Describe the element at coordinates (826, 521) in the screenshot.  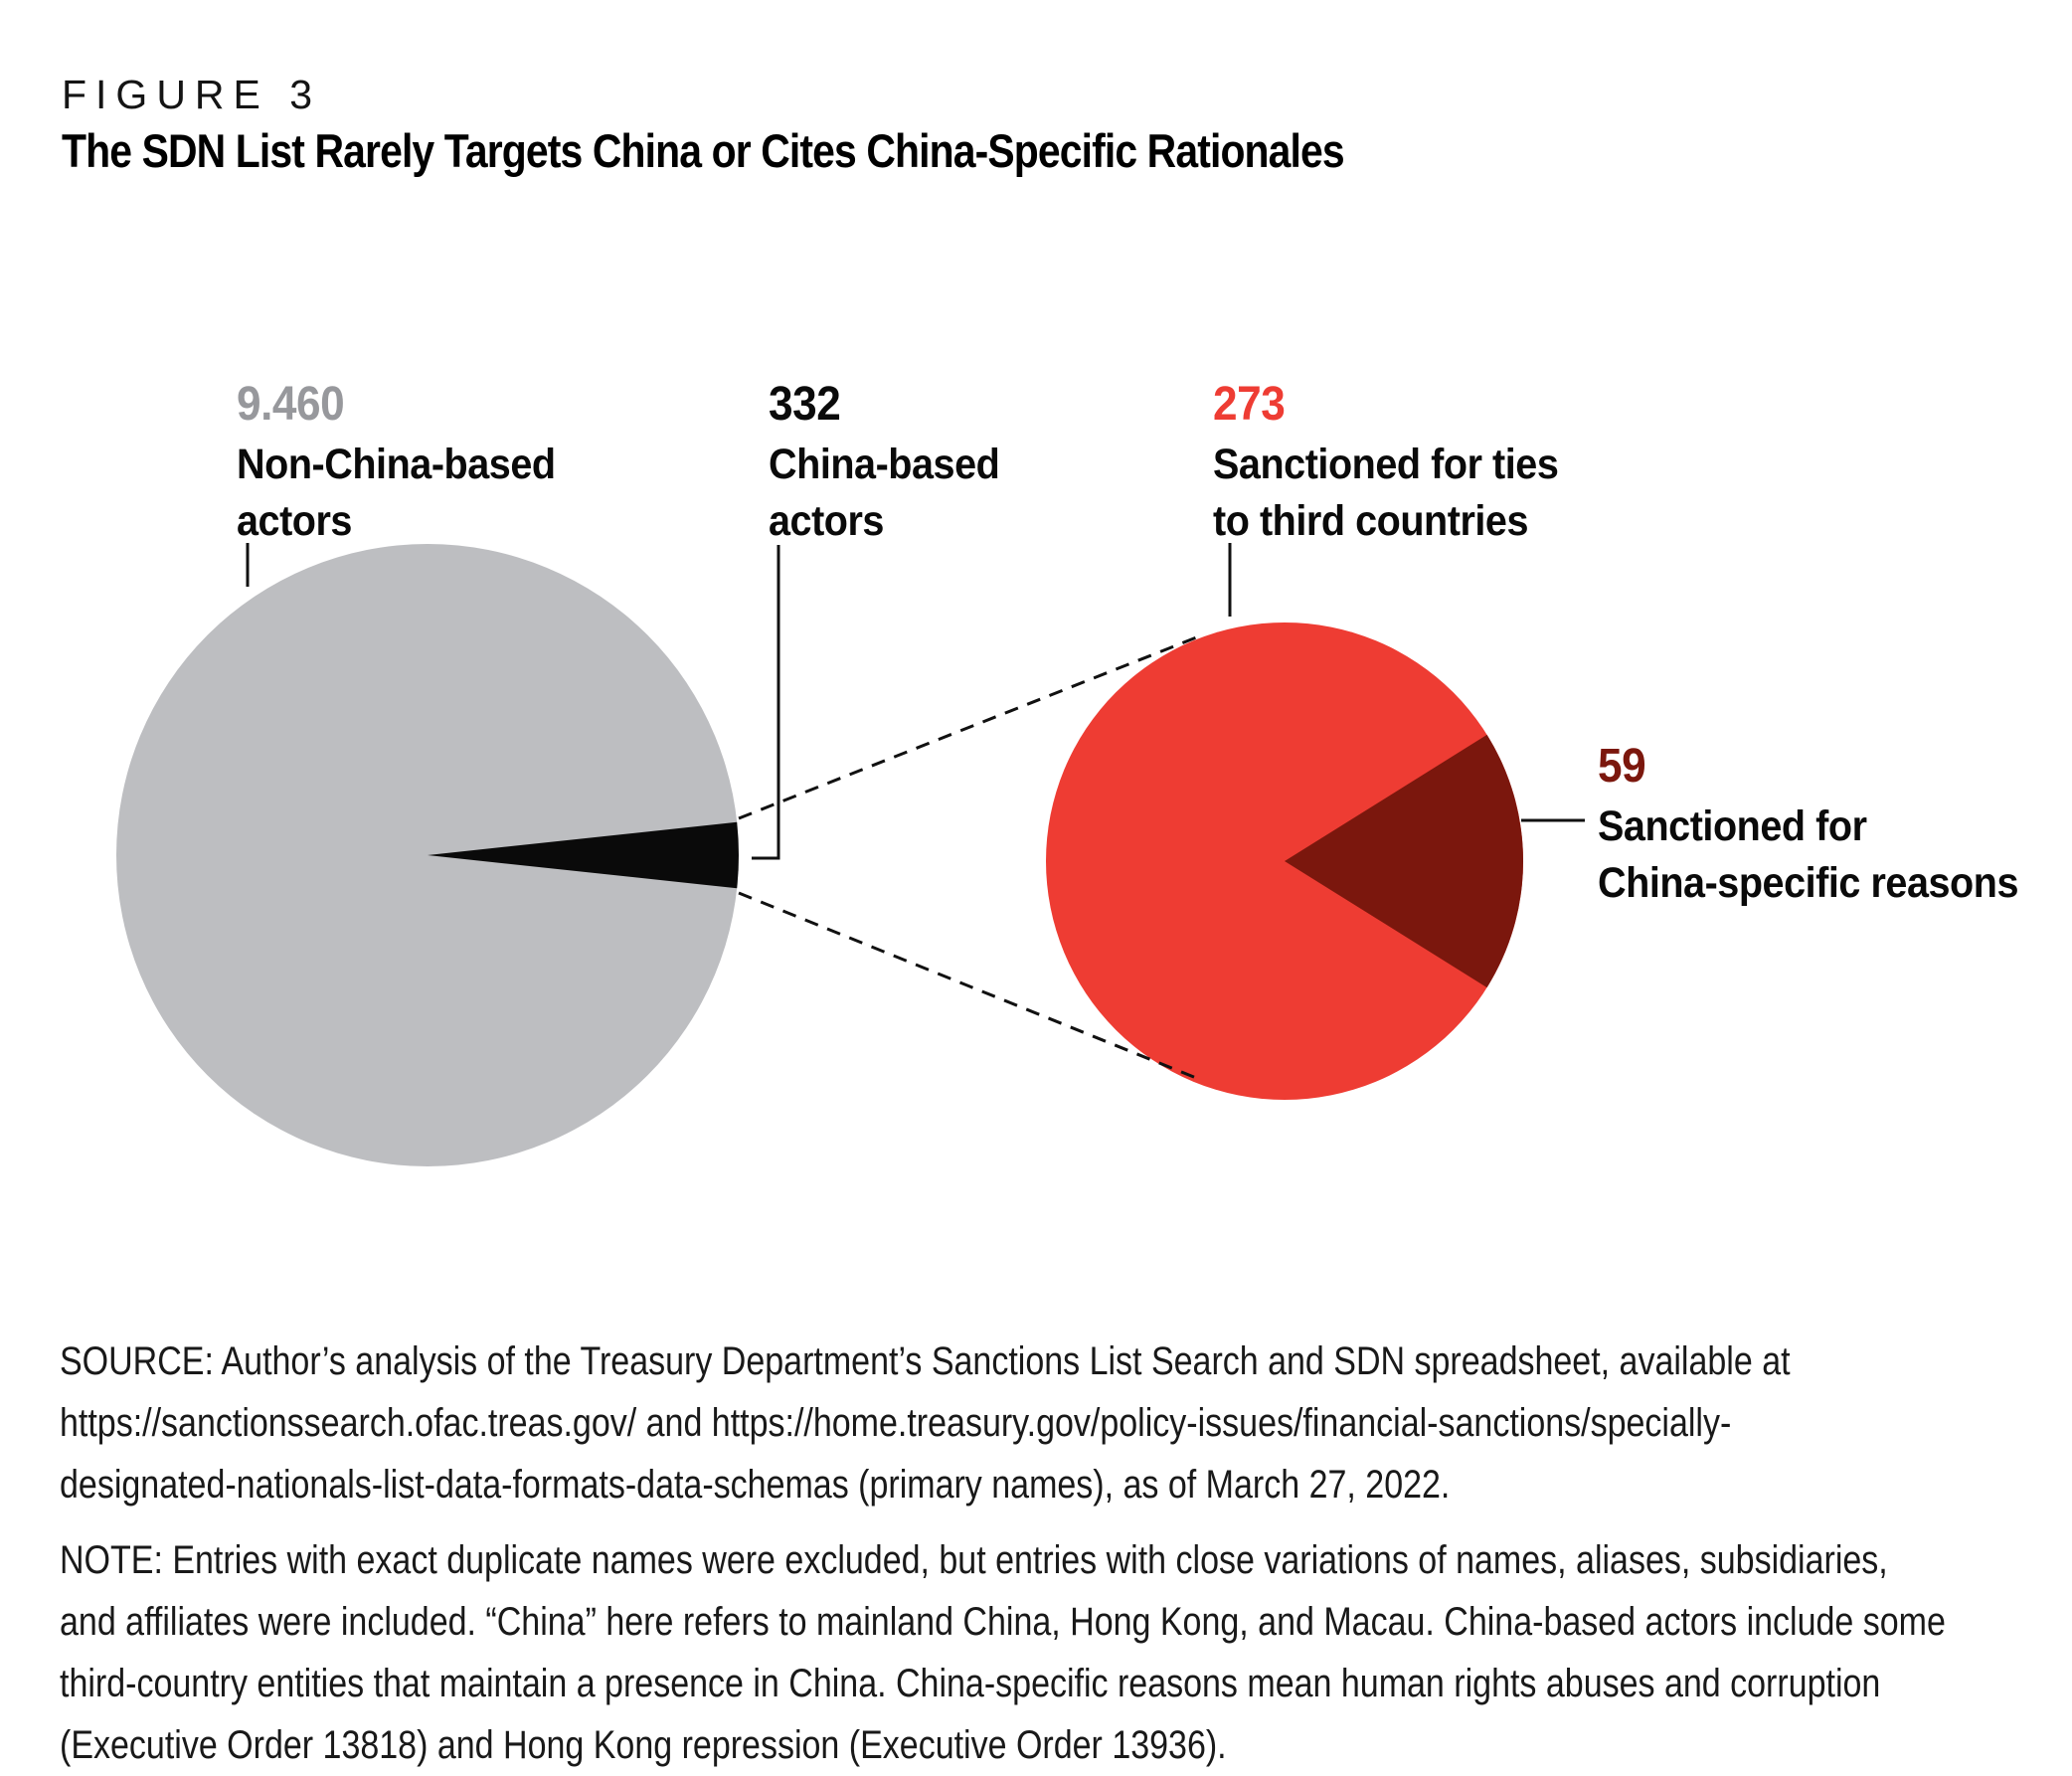
I see `label-china-line2: actors` at that location.